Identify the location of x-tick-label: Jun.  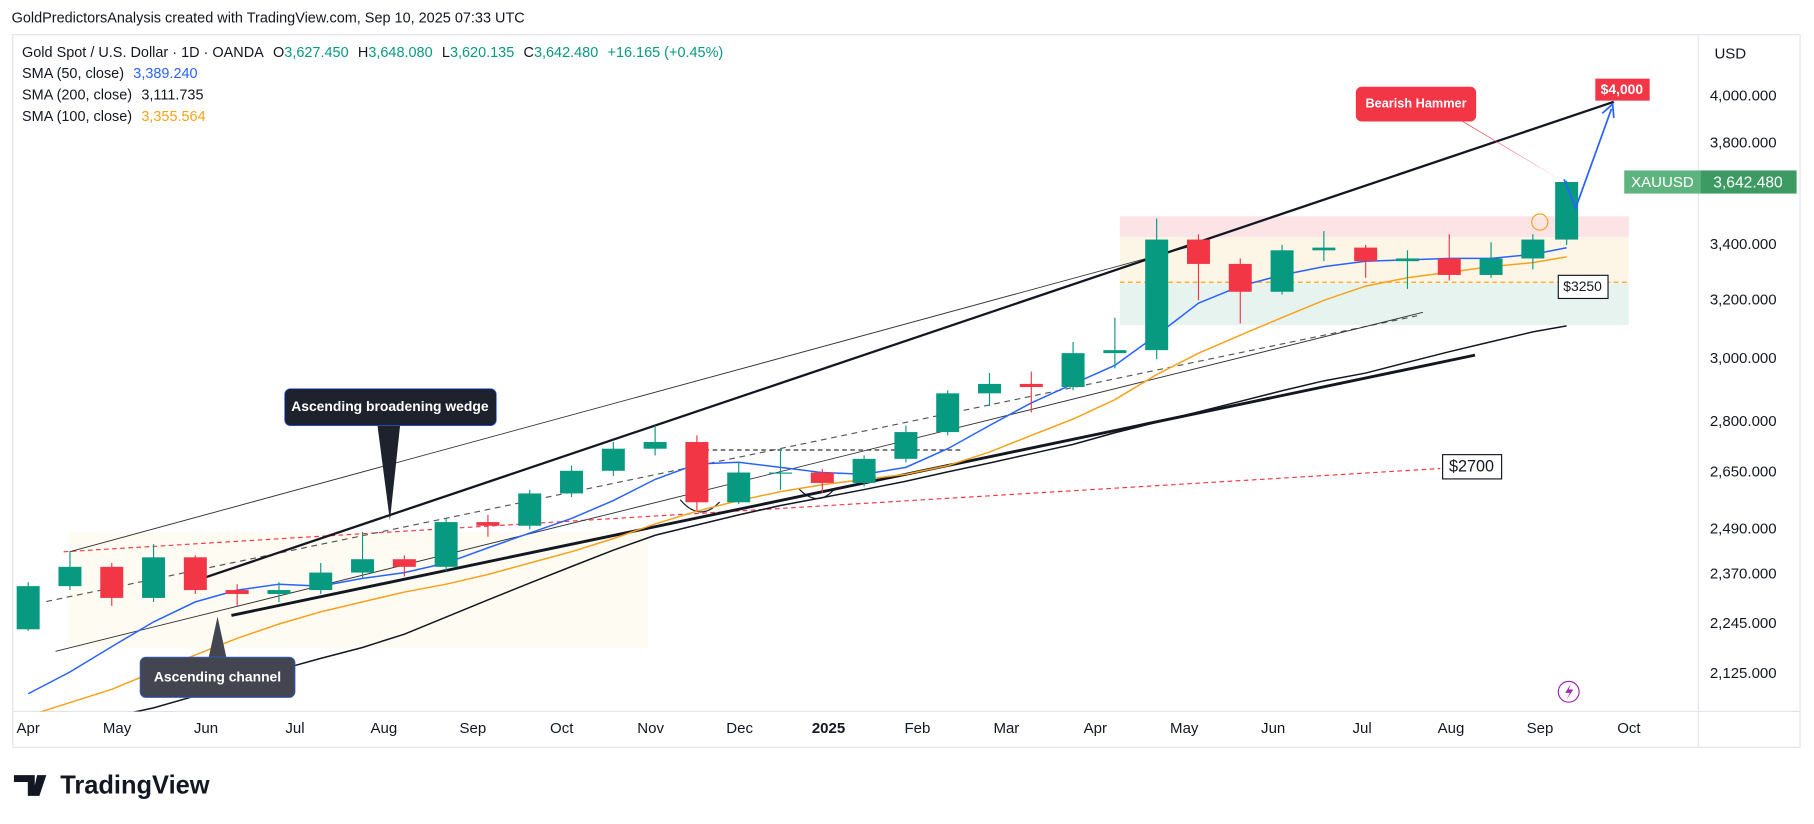
(1273, 728).